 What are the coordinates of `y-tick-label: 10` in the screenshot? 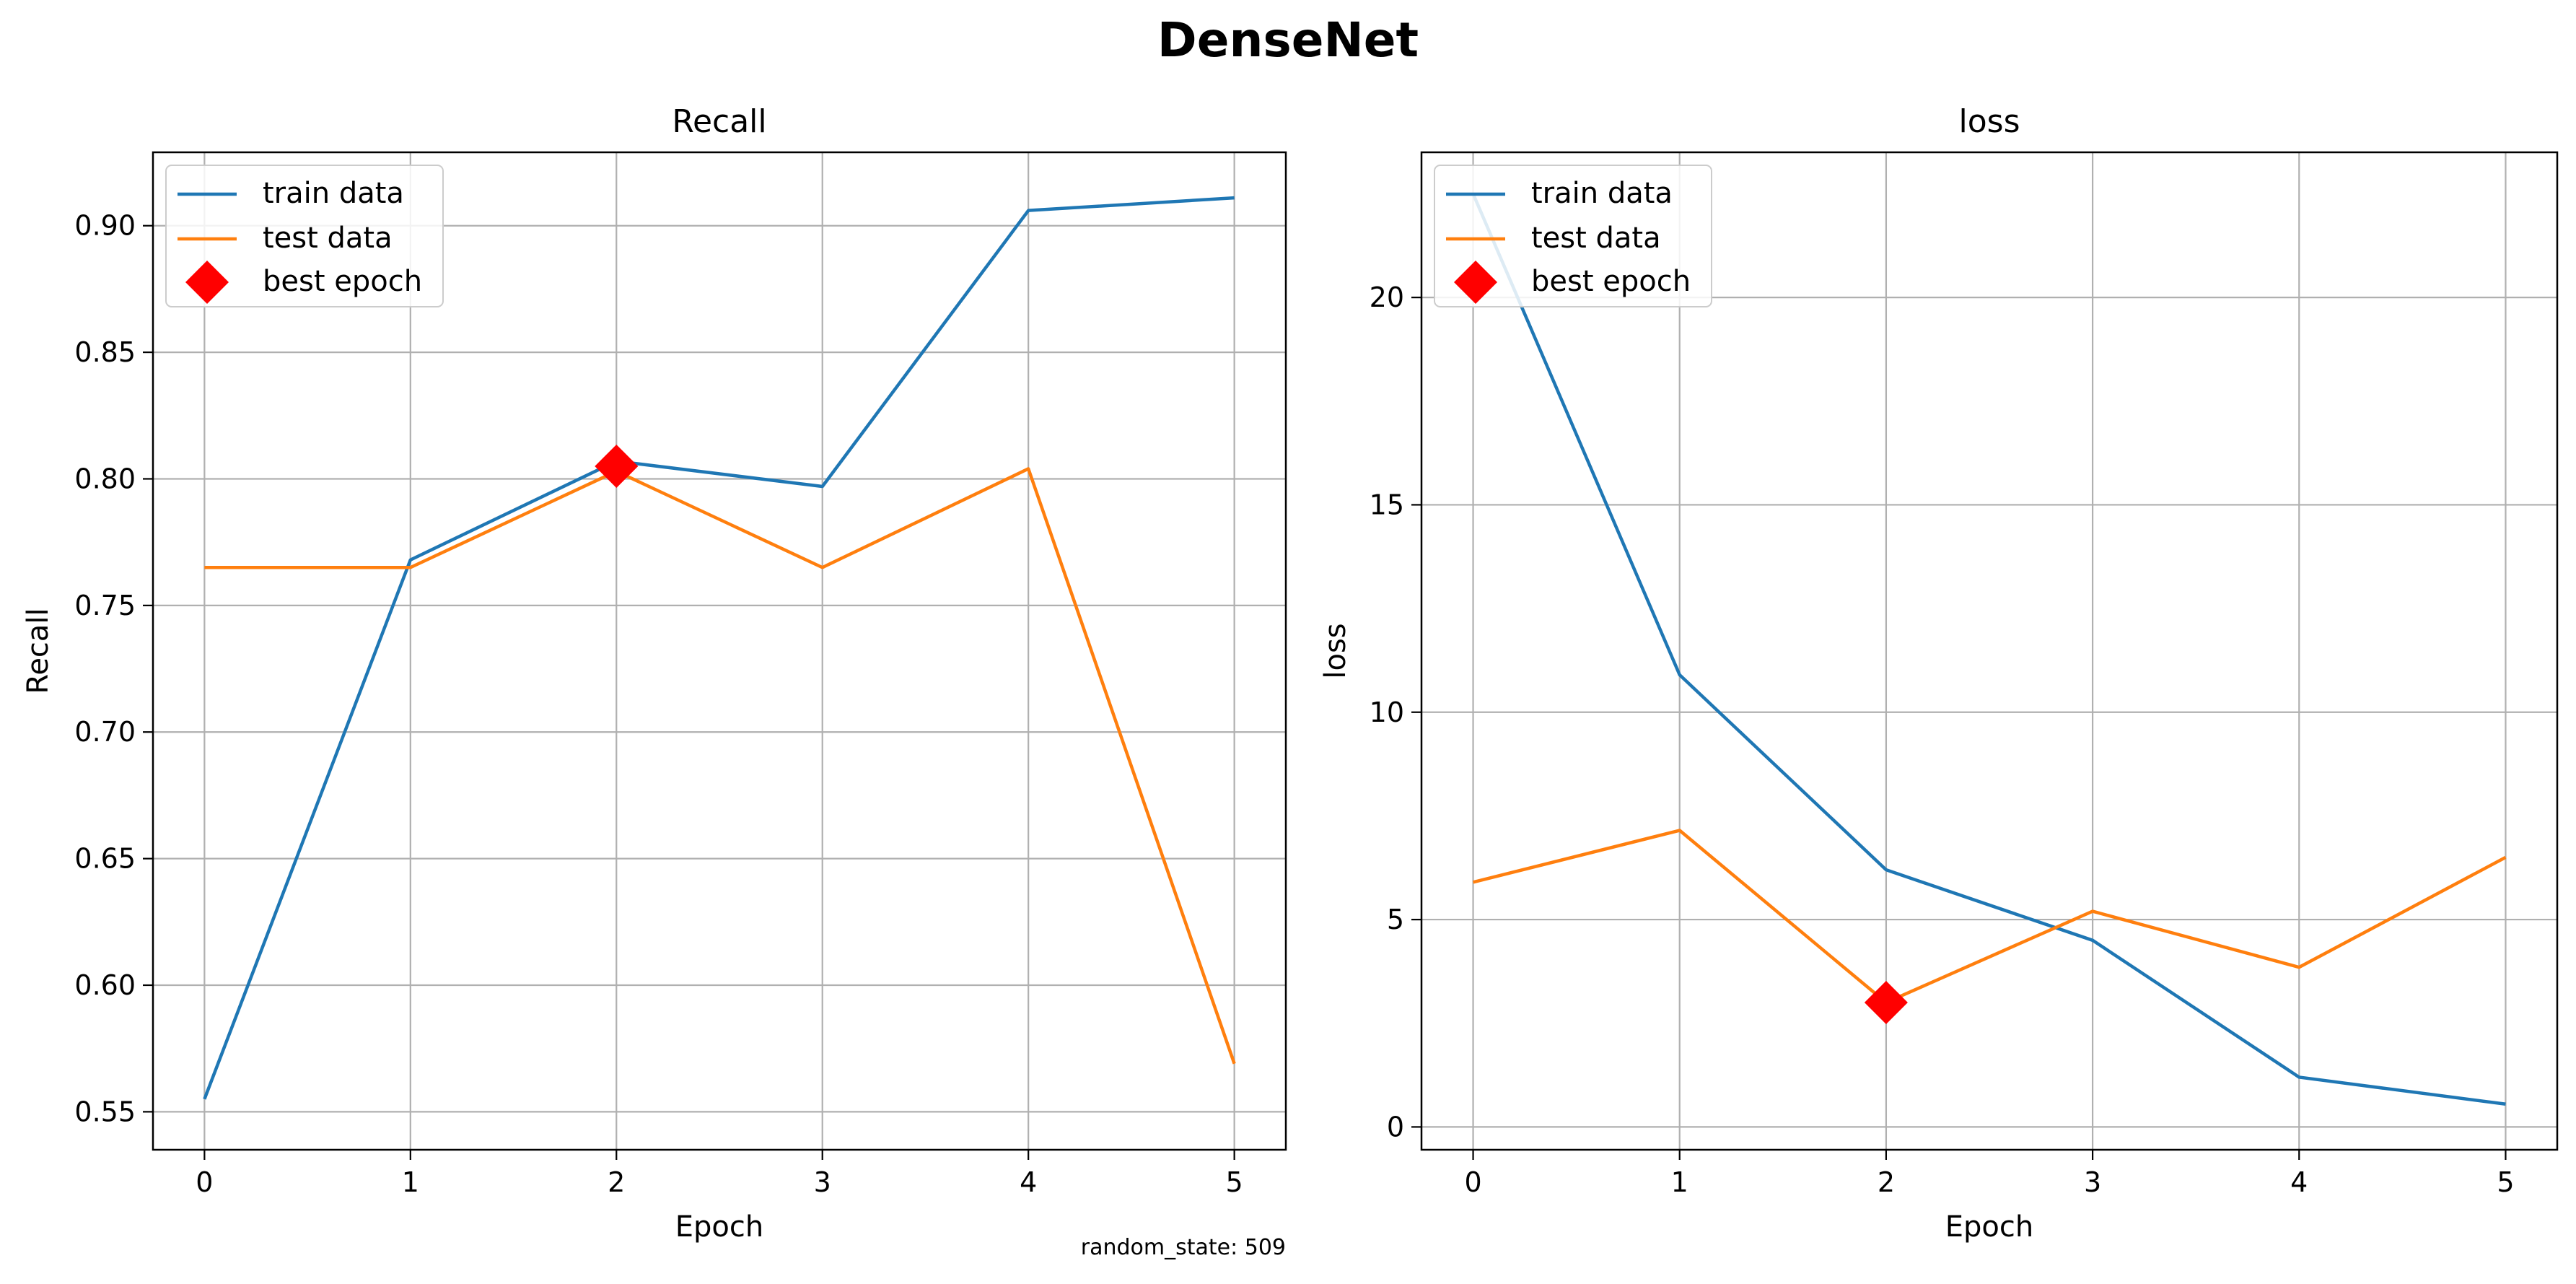 It's located at (1387, 712).